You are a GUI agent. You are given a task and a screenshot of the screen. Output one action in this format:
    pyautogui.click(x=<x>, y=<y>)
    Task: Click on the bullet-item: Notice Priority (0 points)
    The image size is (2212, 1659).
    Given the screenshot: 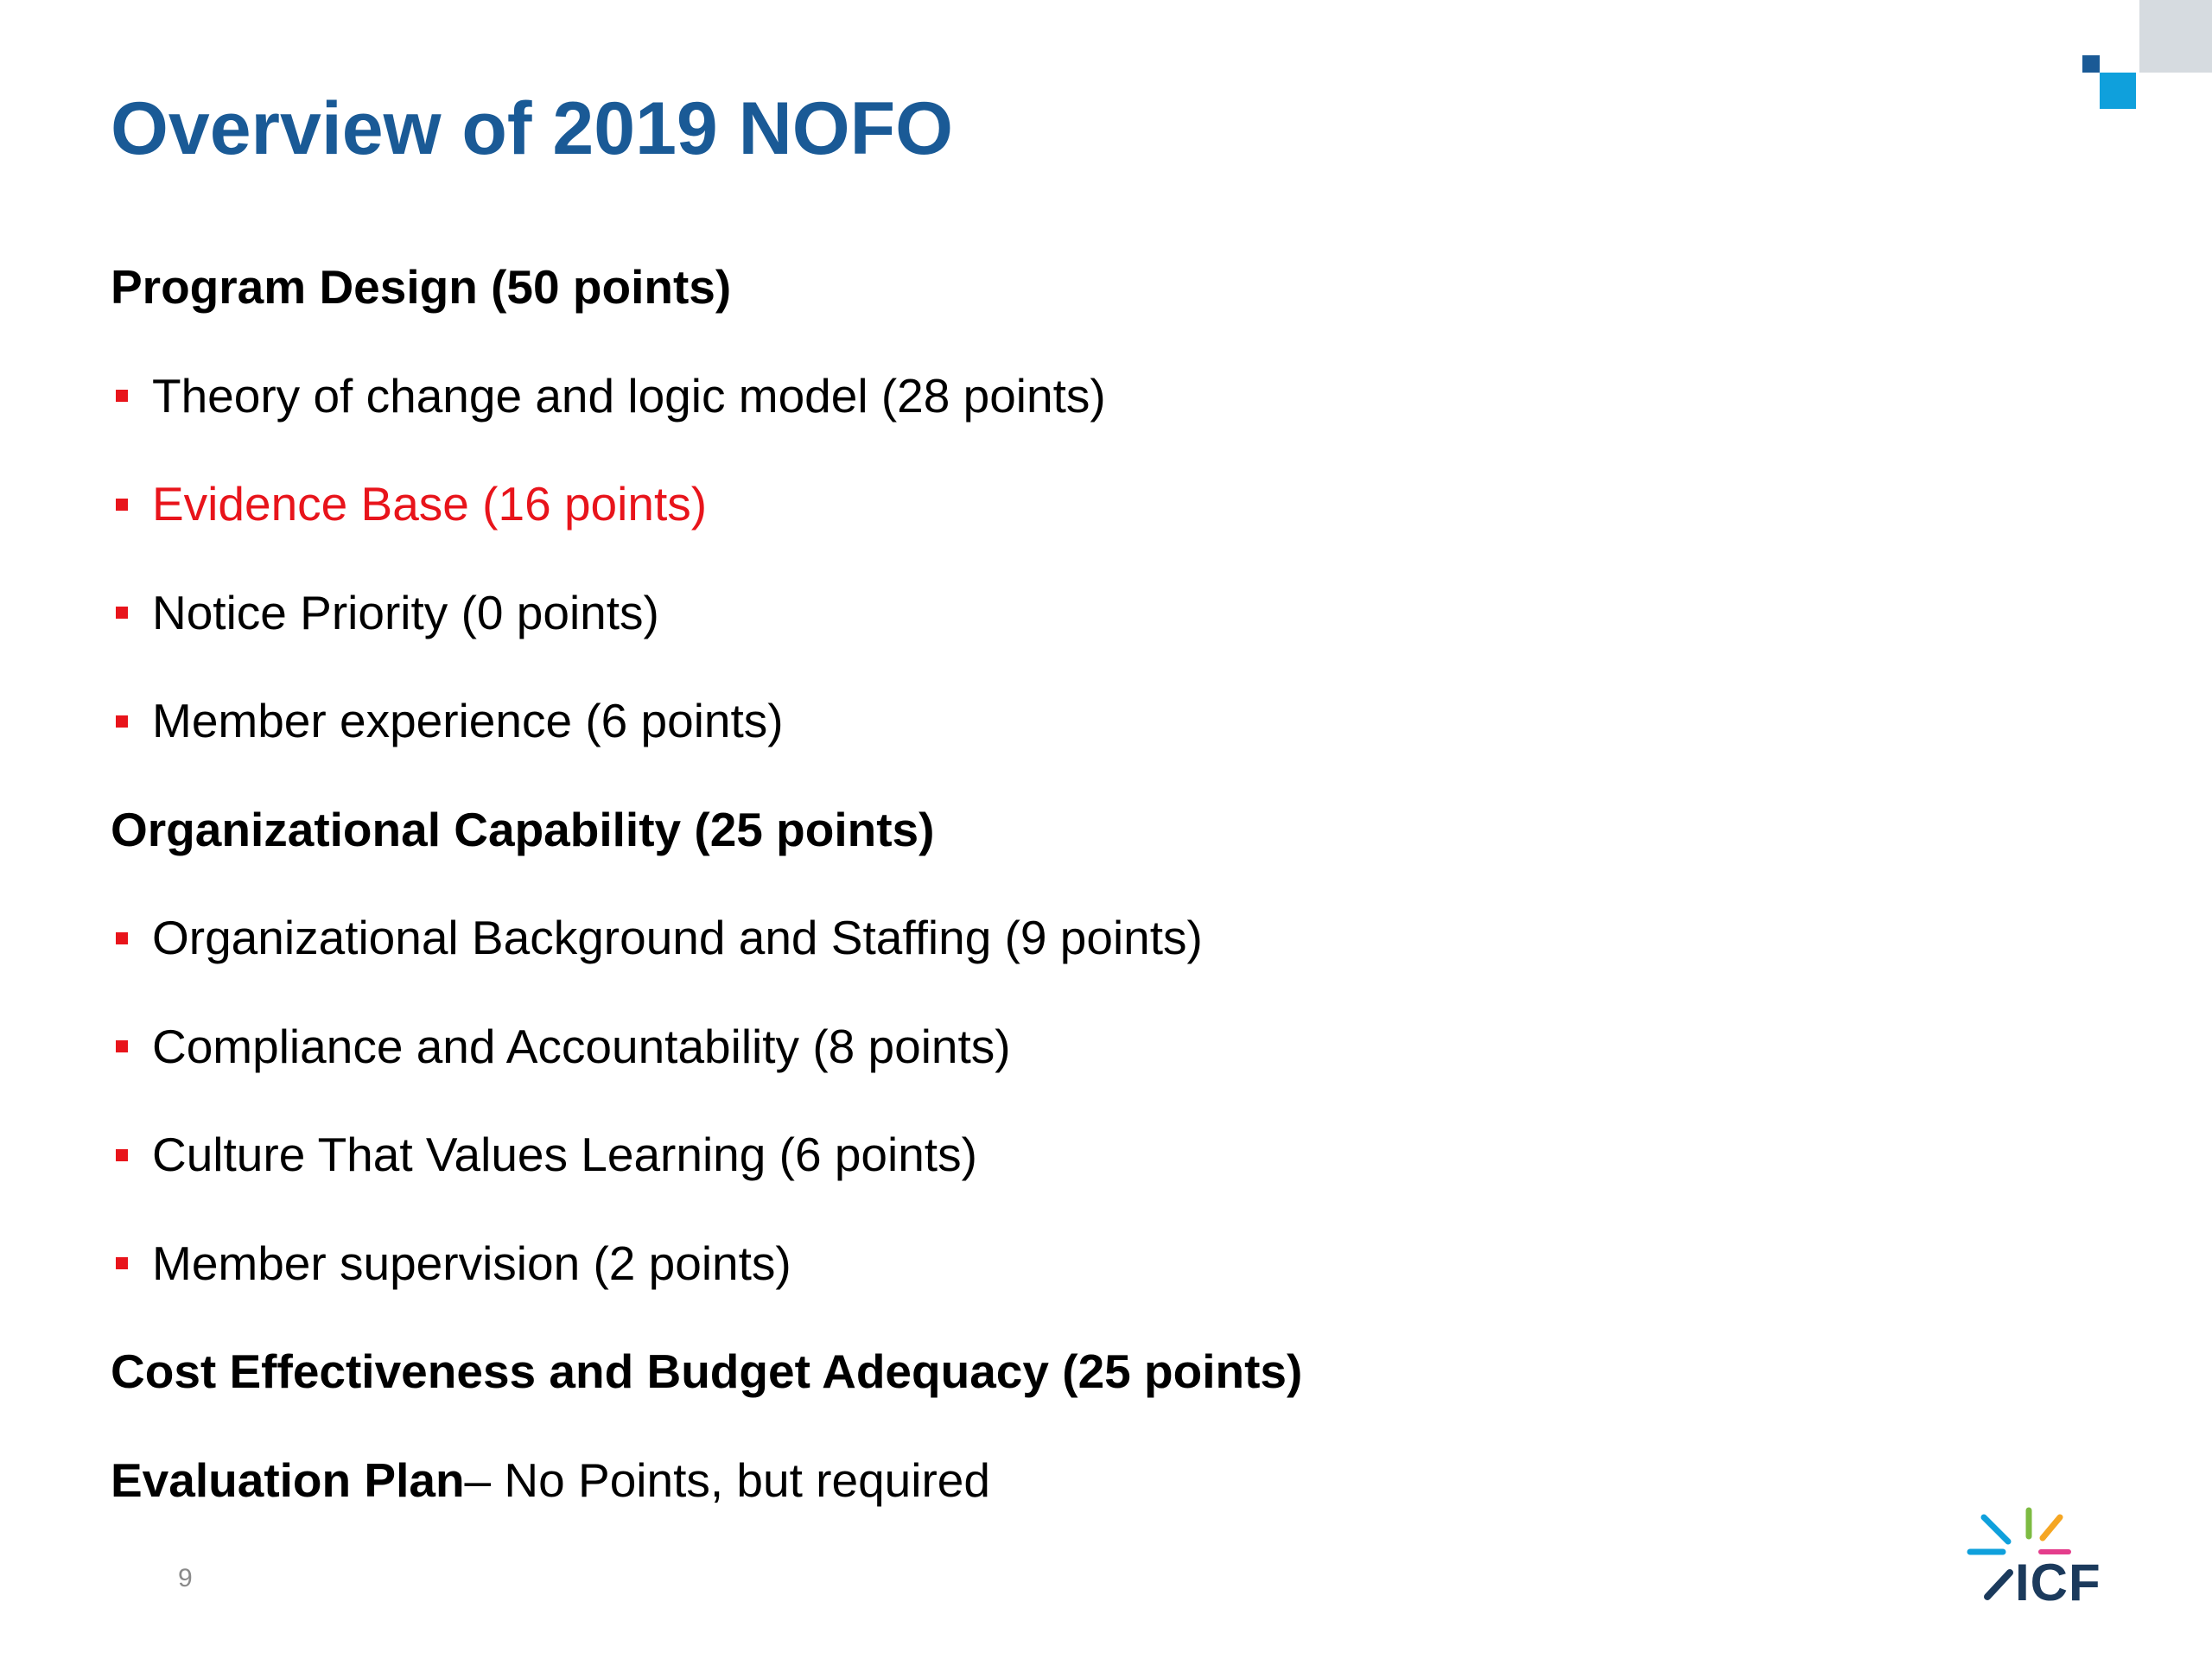 What is the action you would take?
    pyautogui.click(x=1061, y=613)
    